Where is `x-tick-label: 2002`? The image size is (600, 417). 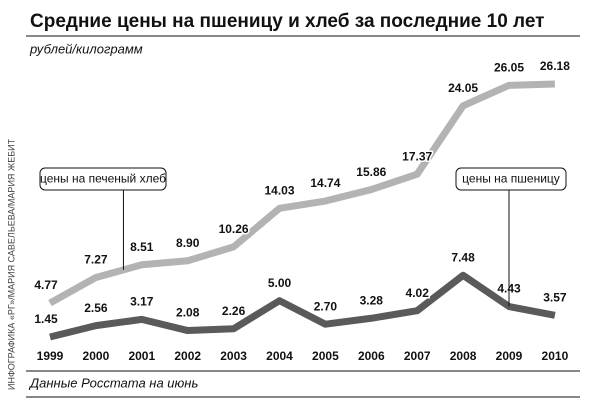
x-tick-label: 2002 is located at coordinates (187, 356).